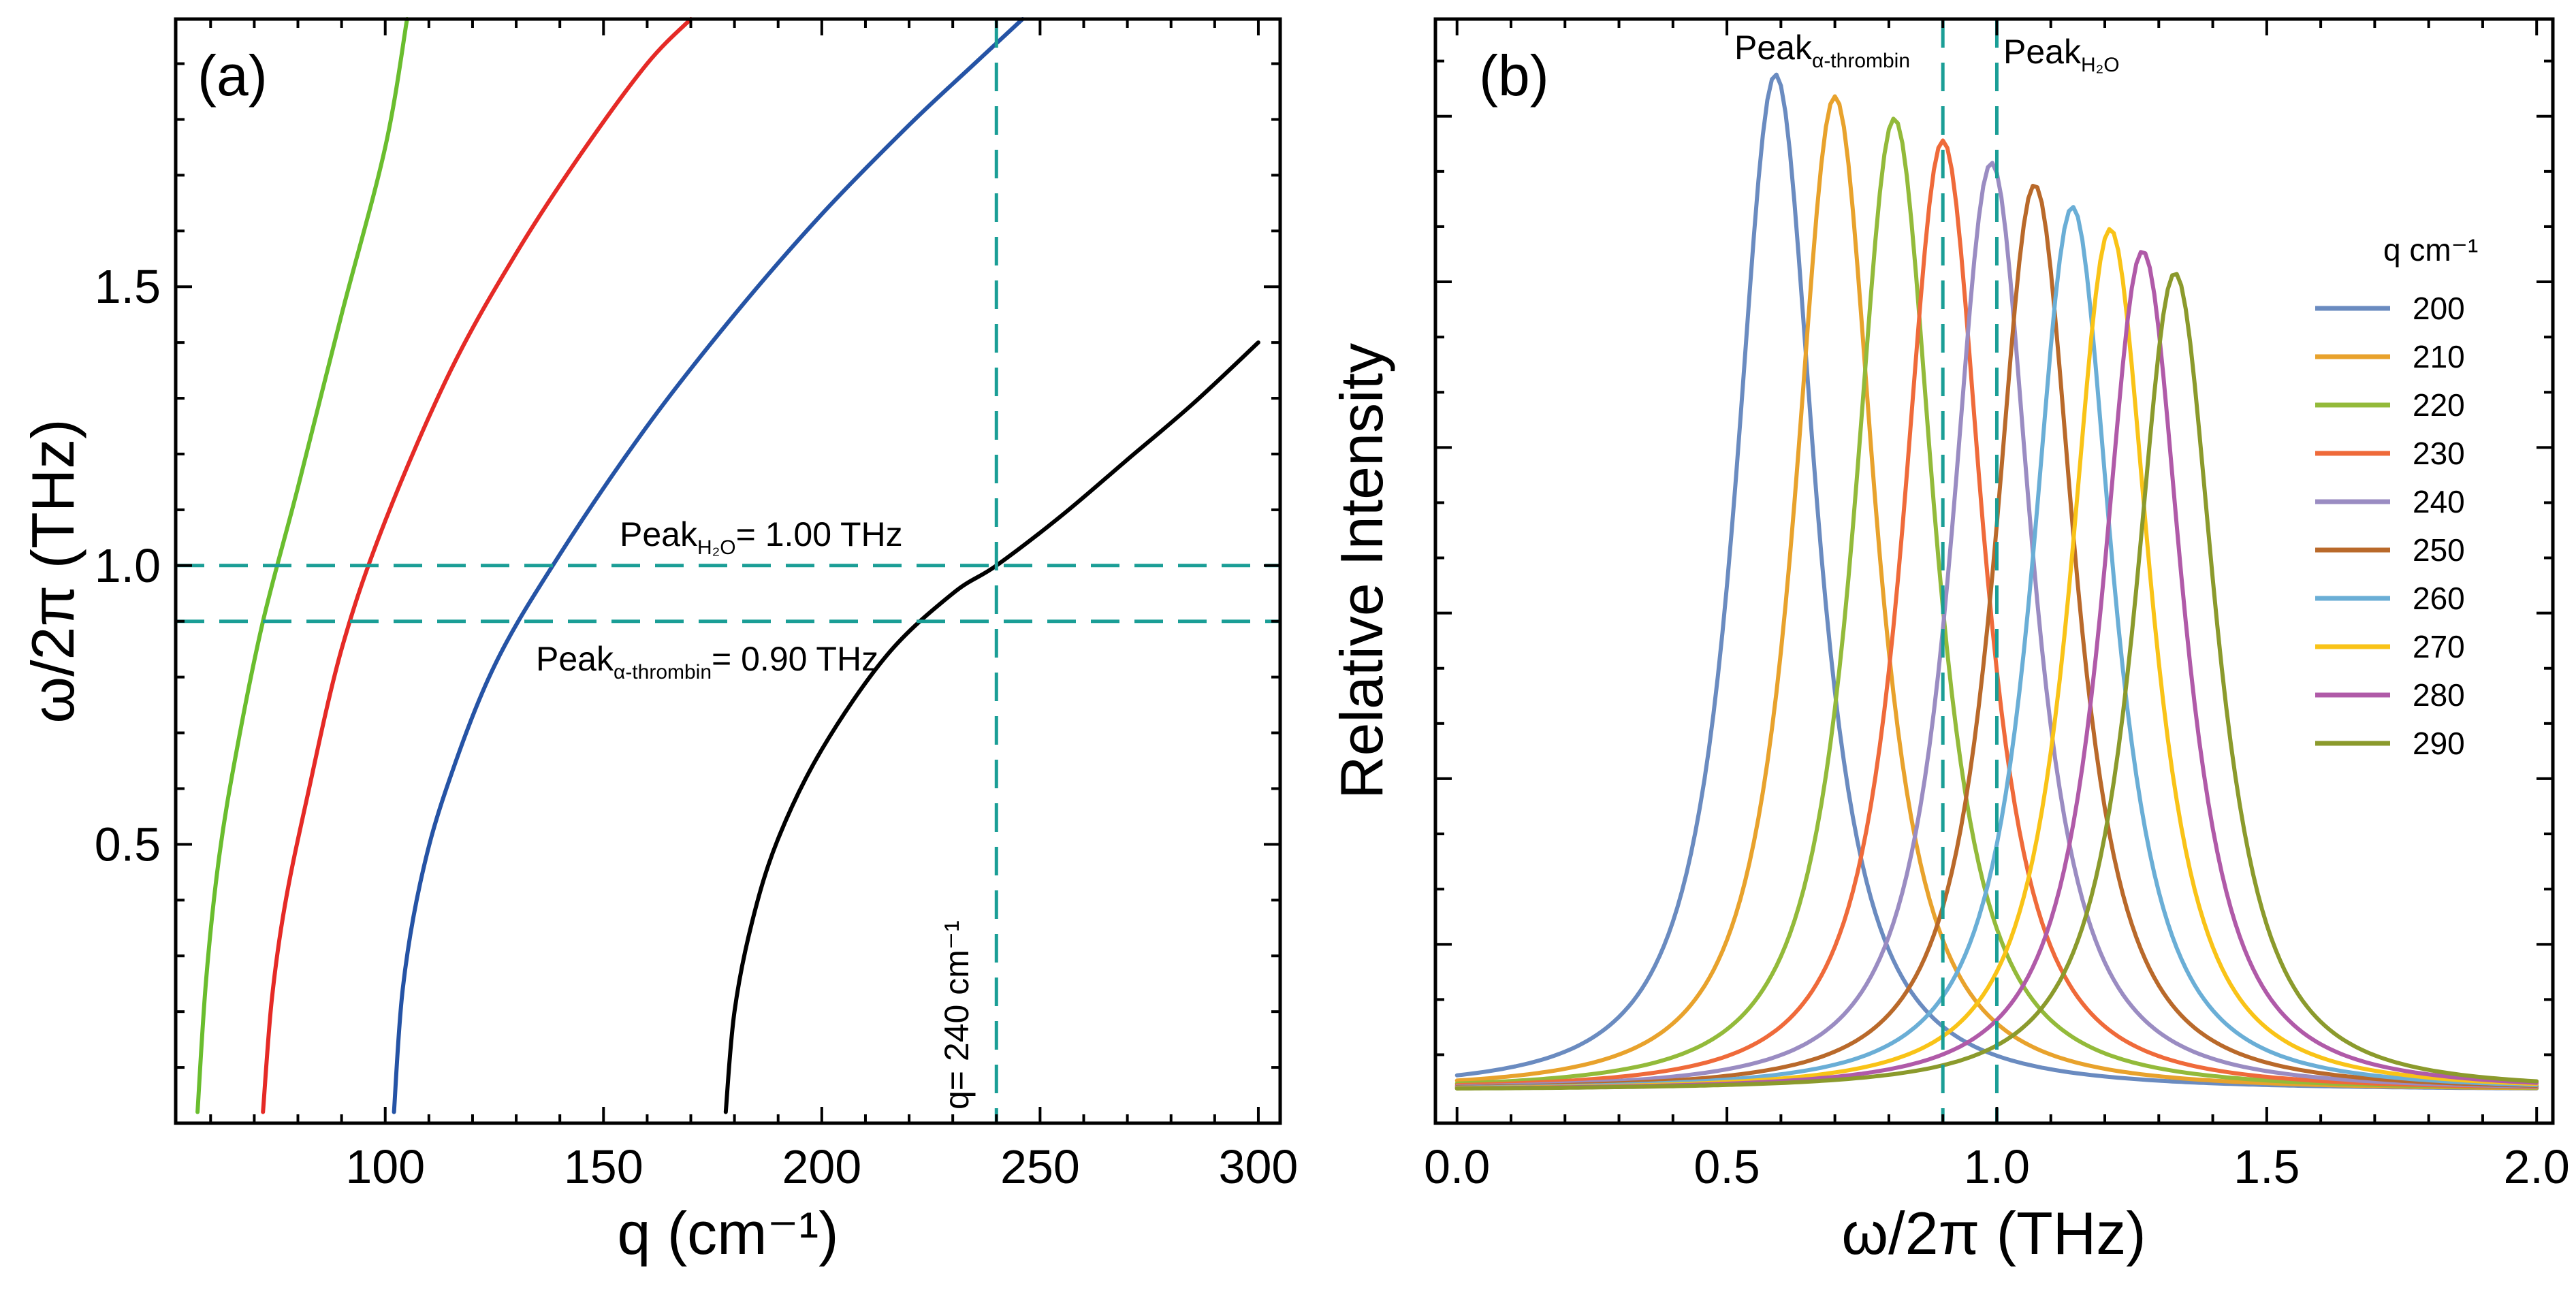  What do you see at coordinates (761, 537) in the screenshot?
I see `peak-h2o-annotation: PeakH₂O= 1.00 THz` at bounding box center [761, 537].